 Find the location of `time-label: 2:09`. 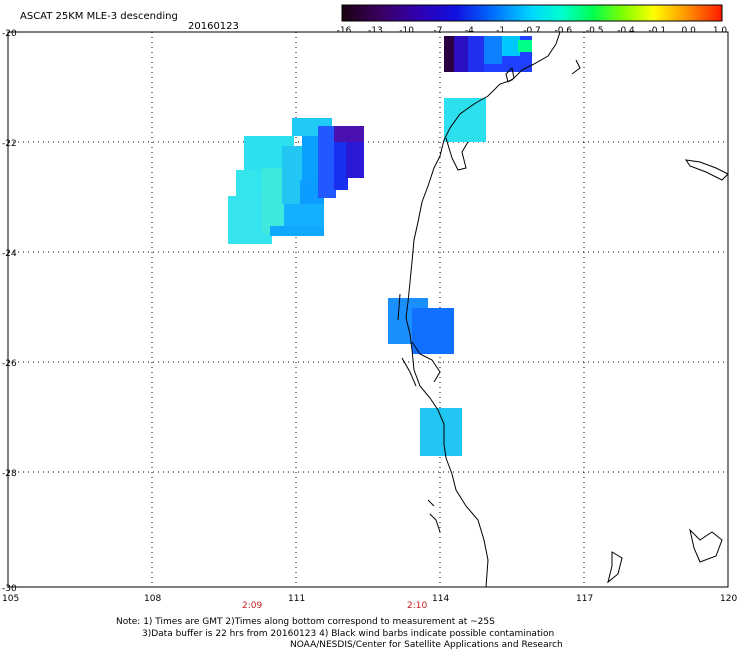

time-label: 2:09 is located at coordinates (252, 606).